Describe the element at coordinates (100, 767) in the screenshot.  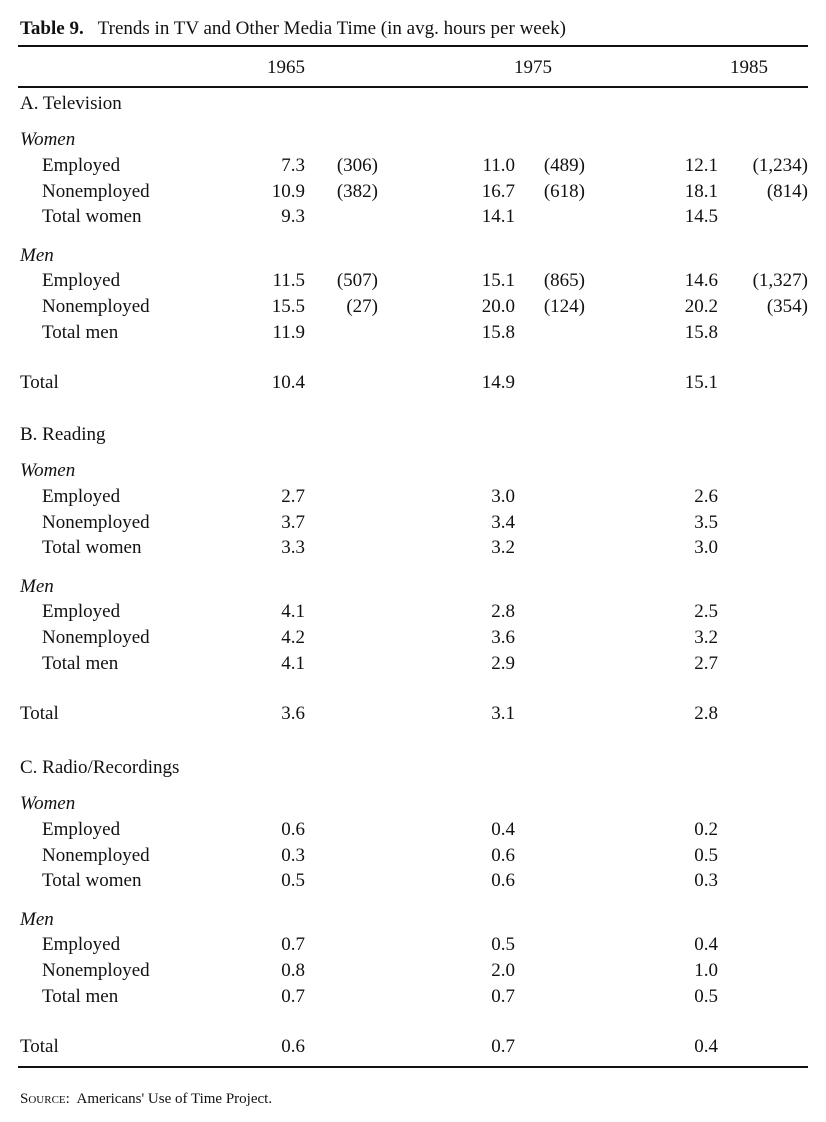
I see `section-heading: C. Radio/Recordings` at that location.